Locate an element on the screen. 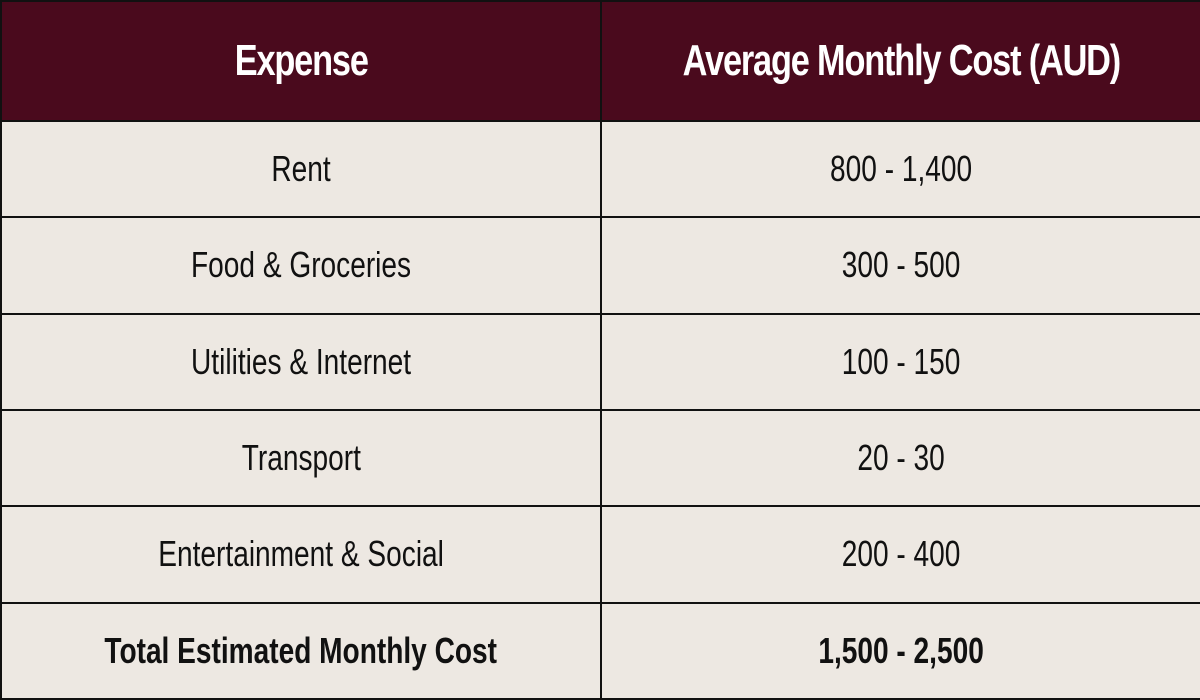 Image resolution: width=1200 pixels, height=700 pixels. cost-cell: 800 - 1,400 is located at coordinates (900, 169).